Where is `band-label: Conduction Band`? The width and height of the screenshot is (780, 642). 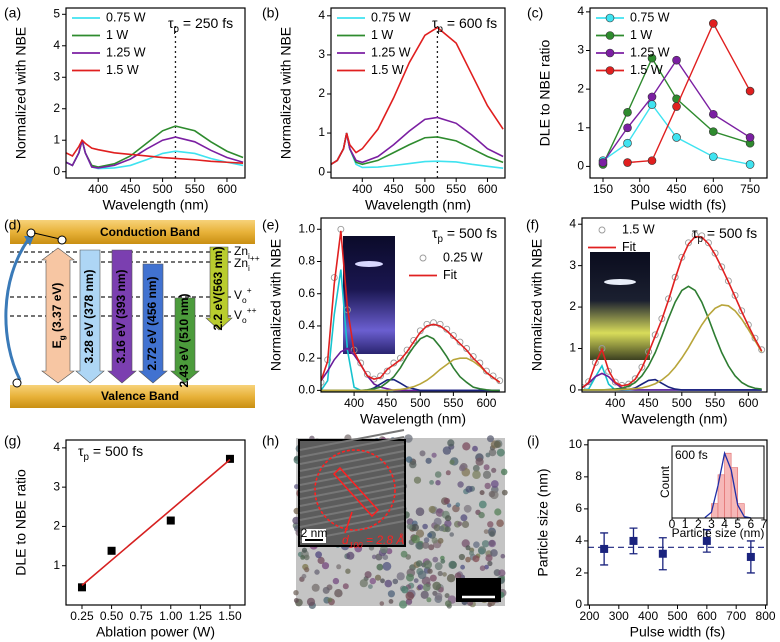 band-label: Conduction Band is located at coordinates (150, 232).